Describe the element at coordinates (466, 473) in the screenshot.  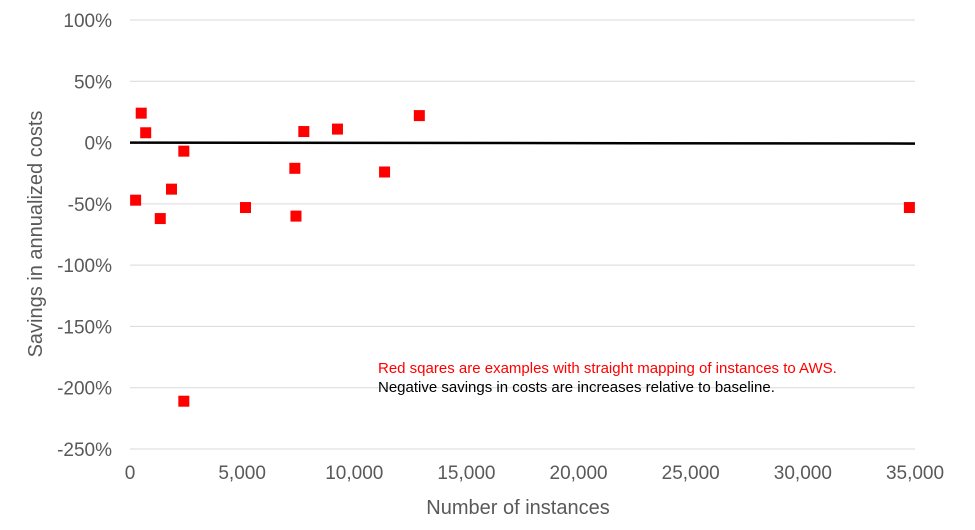
I see `x-tick-label: 15,000` at that location.